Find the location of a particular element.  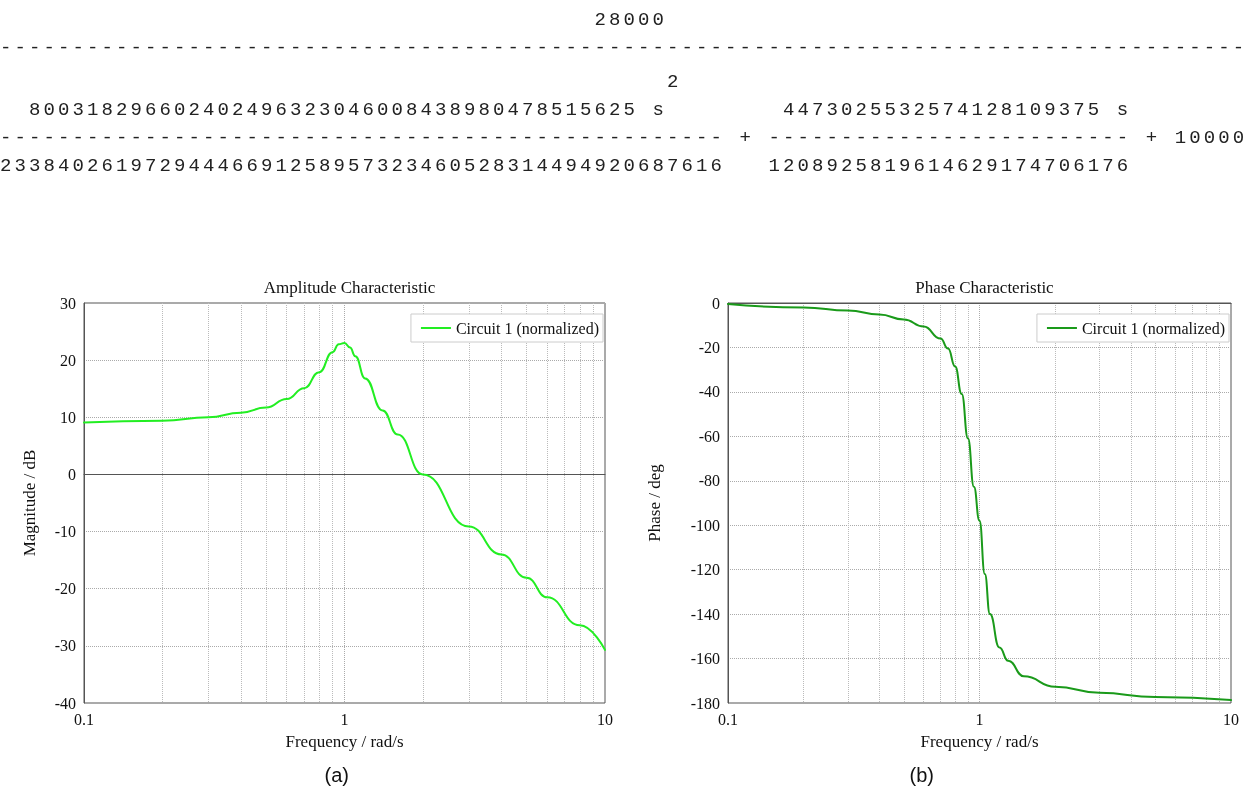

y-tick-label: -180 is located at coordinates (705, 703).